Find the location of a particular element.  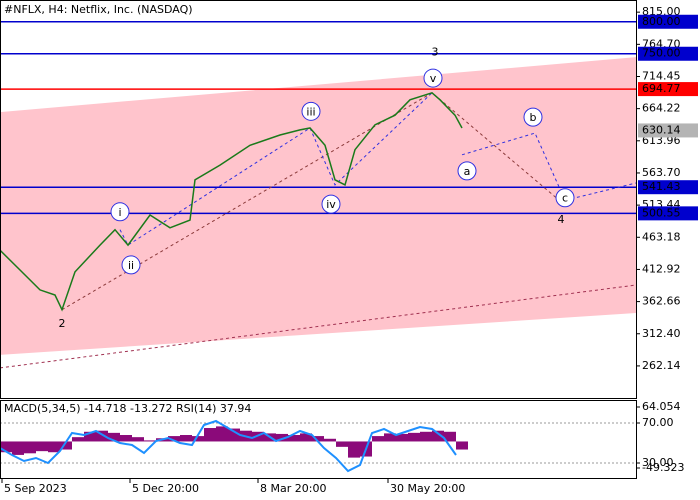

wave-label: 2 is located at coordinates (62, 323).